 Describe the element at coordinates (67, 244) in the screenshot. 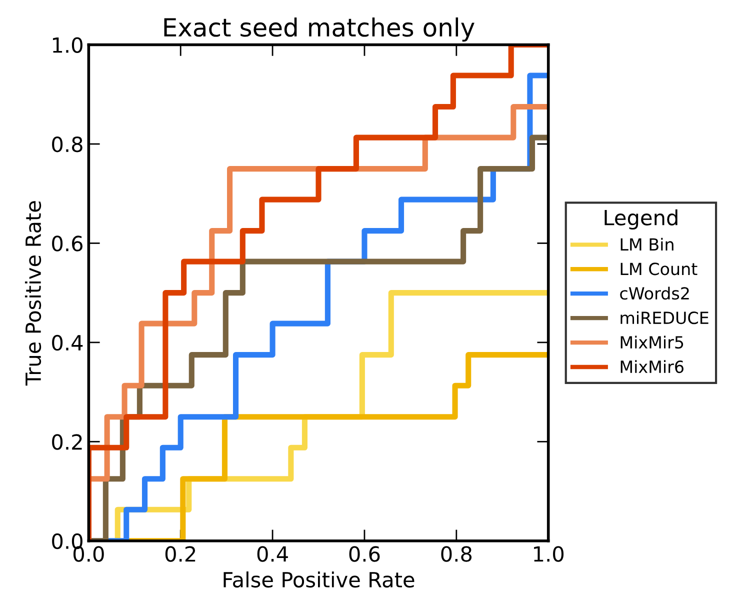

I see `y-tick-label: 0.6` at that location.